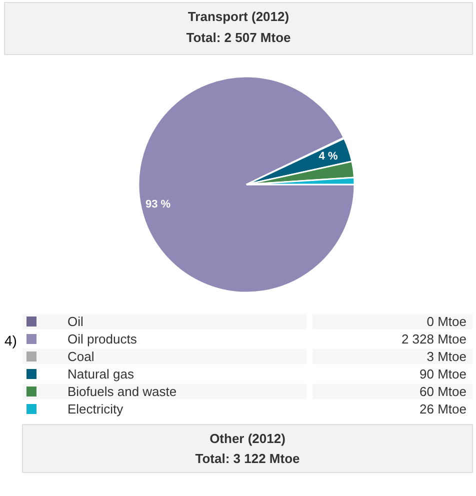  What do you see at coordinates (76, 321) in the screenshot?
I see `legend-label: Oil` at bounding box center [76, 321].